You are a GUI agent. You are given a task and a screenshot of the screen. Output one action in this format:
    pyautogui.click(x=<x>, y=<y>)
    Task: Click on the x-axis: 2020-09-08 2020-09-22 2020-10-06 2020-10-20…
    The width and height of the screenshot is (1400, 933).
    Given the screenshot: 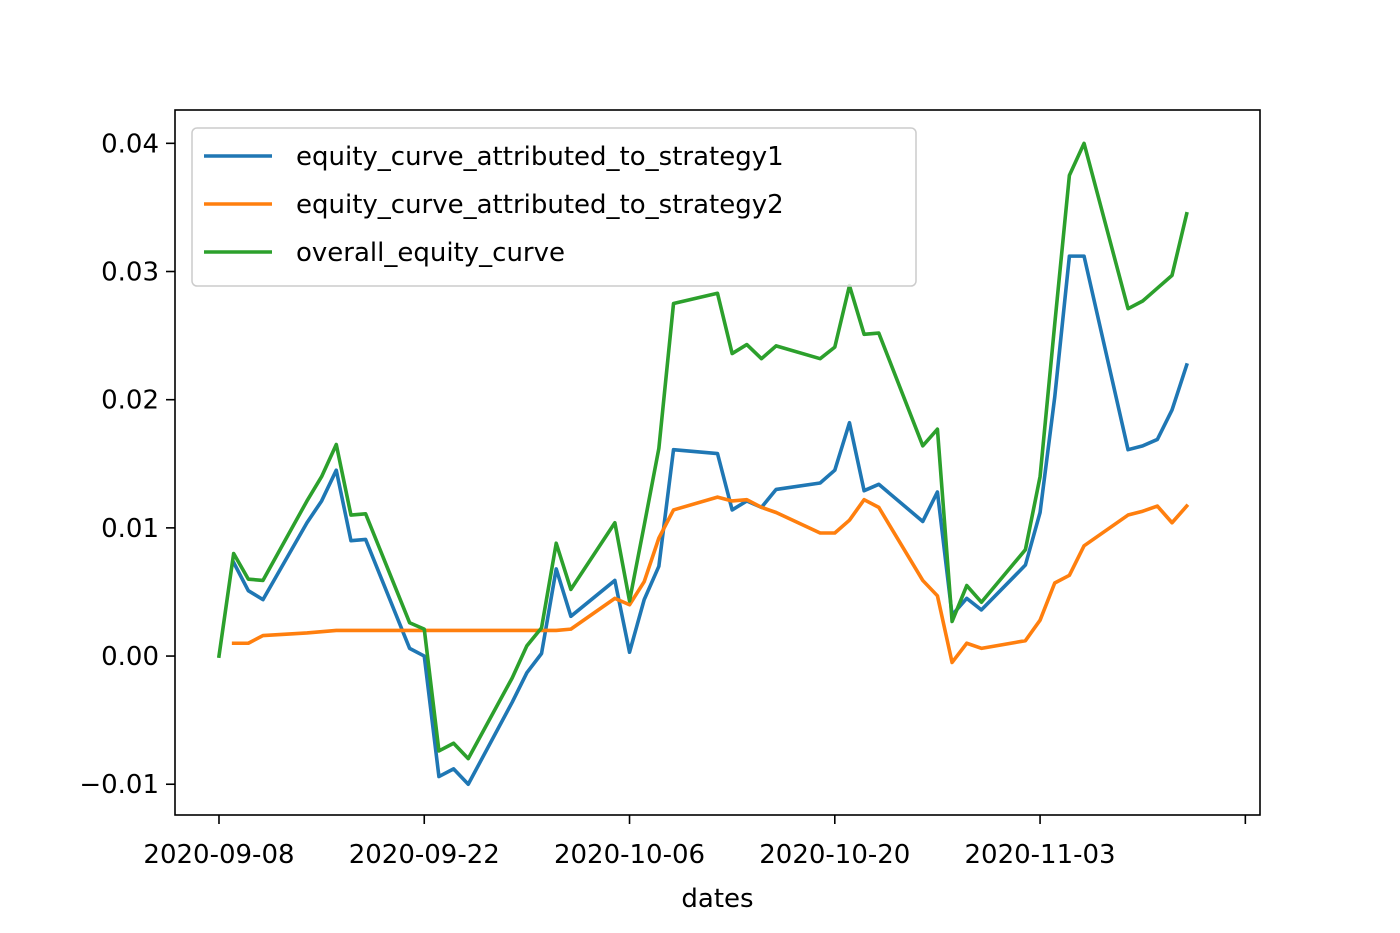 What is the action you would take?
    pyautogui.click(x=695, y=842)
    